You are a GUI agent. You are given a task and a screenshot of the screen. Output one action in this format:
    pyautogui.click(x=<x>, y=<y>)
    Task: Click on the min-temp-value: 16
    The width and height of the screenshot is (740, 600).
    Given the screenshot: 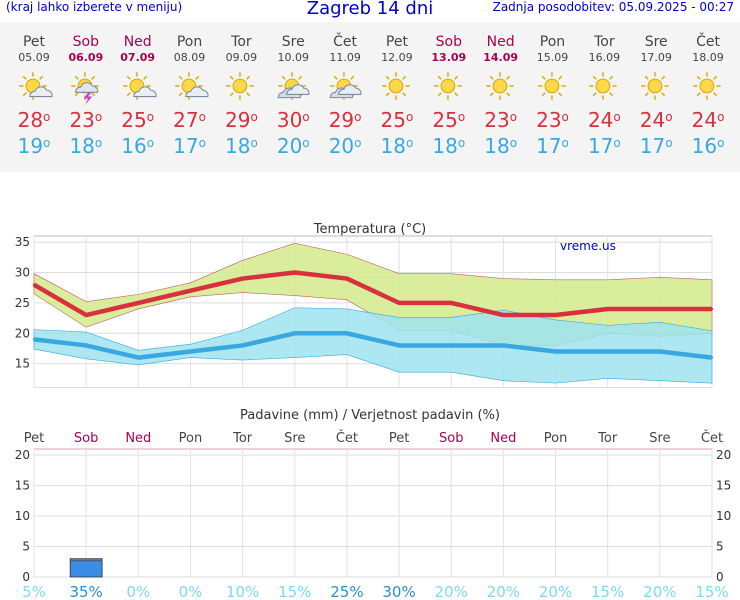 What is the action you would take?
    pyautogui.click(x=134, y=146)
    